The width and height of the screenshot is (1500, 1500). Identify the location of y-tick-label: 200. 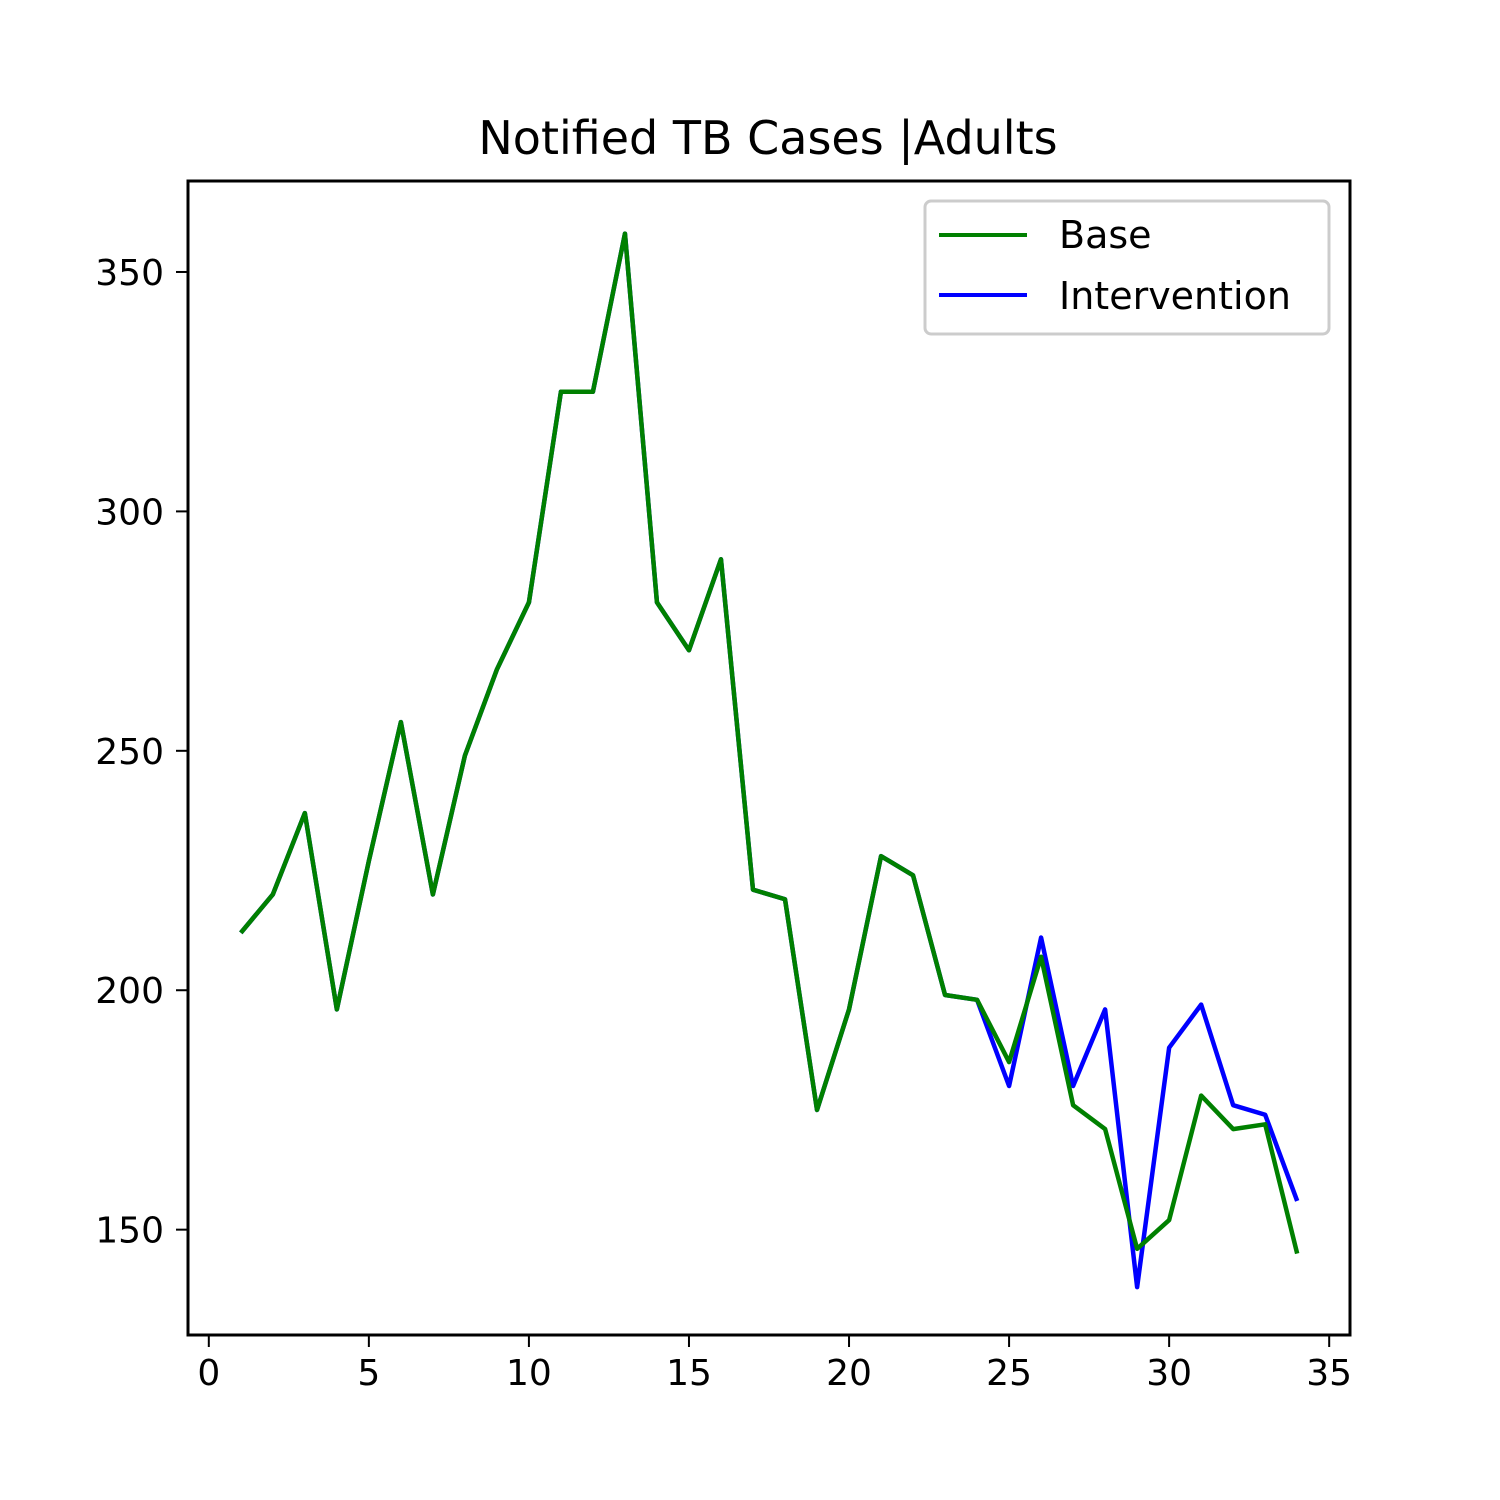
(129, 991).